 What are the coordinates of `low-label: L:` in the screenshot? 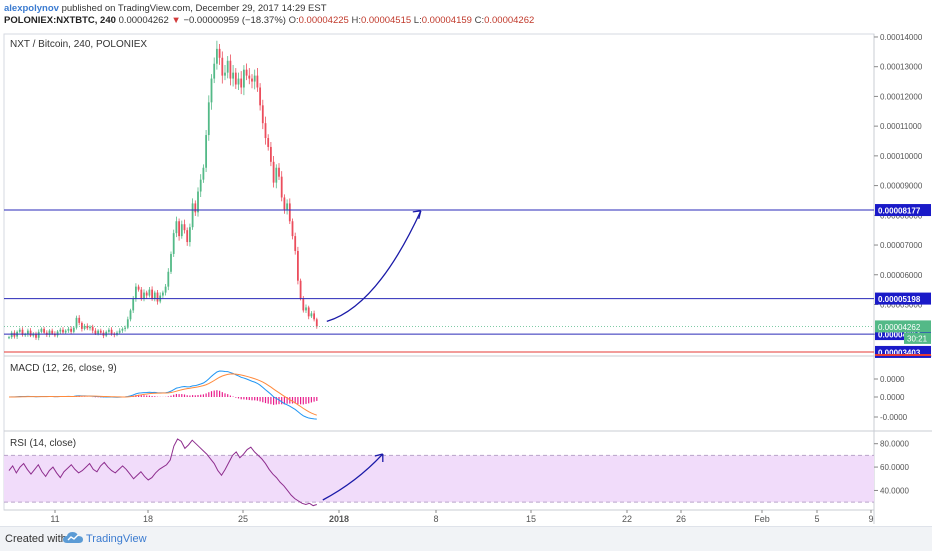 It's located at (417, 20).